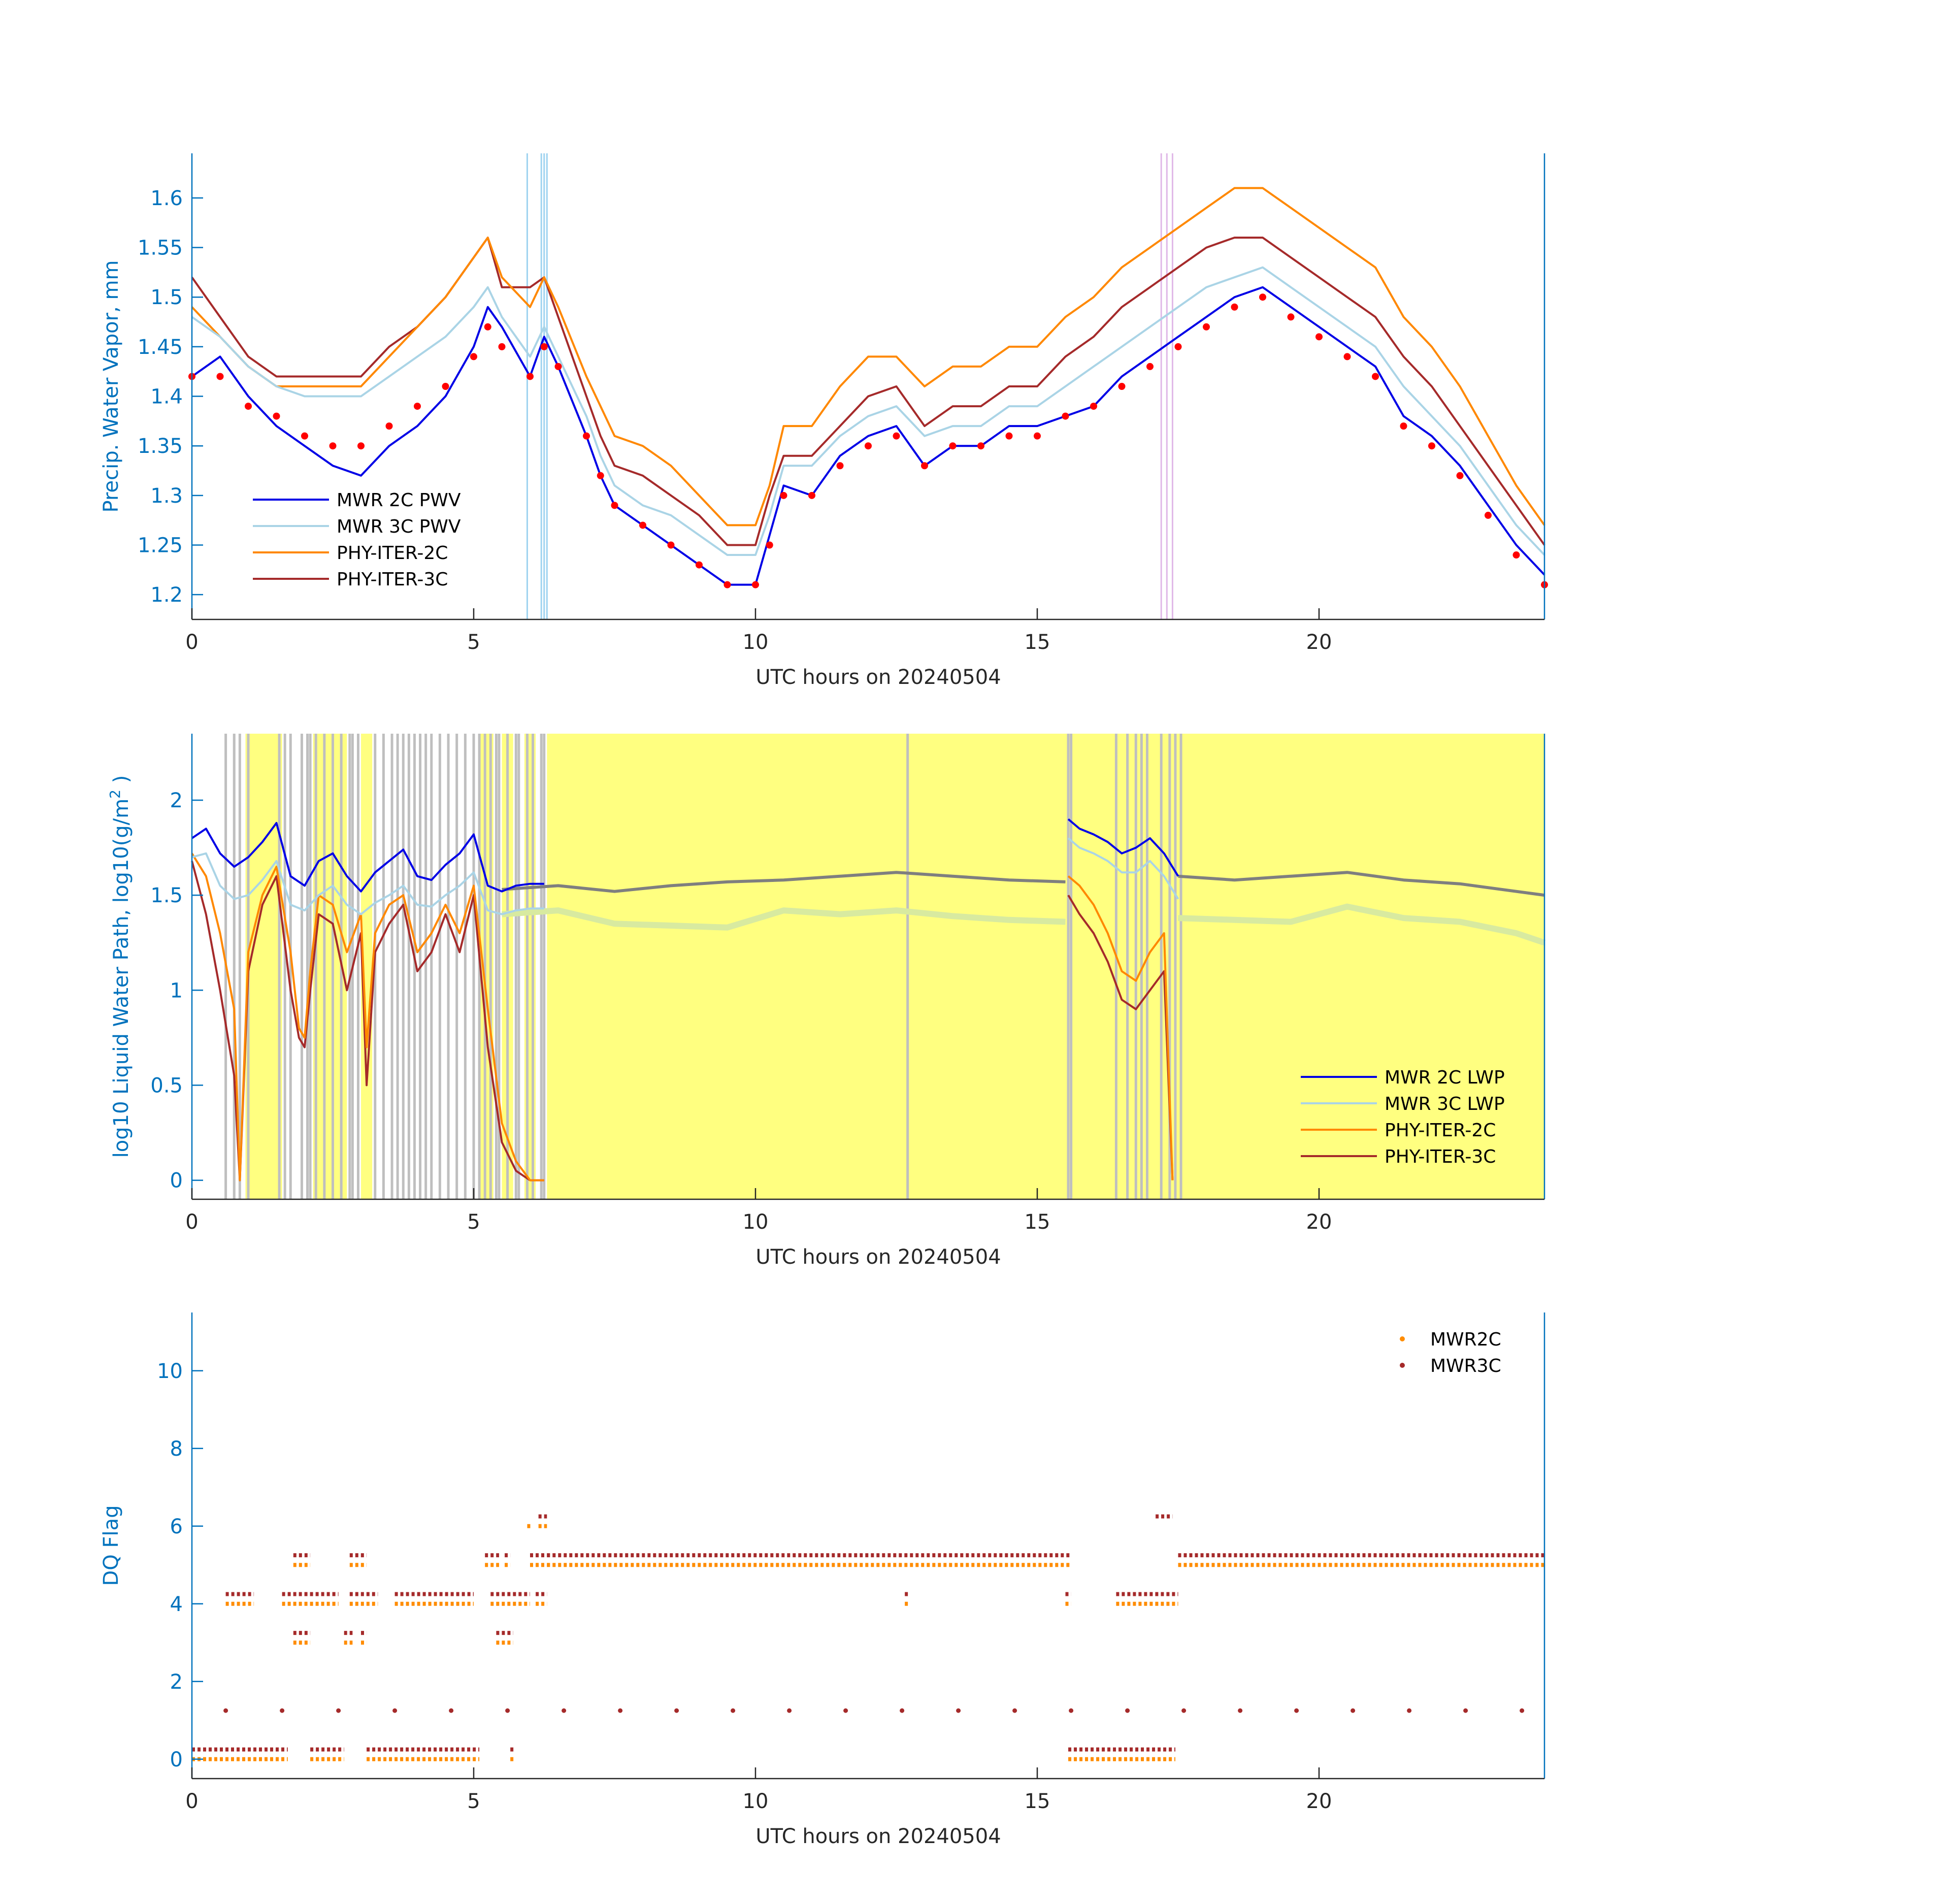 This screenshot has width=1942, height=1904. What do you see at coordinates (166, 1086) in the screenshot?
I see `y-tick-label: 0.5` at bounding box center [166, 1086].